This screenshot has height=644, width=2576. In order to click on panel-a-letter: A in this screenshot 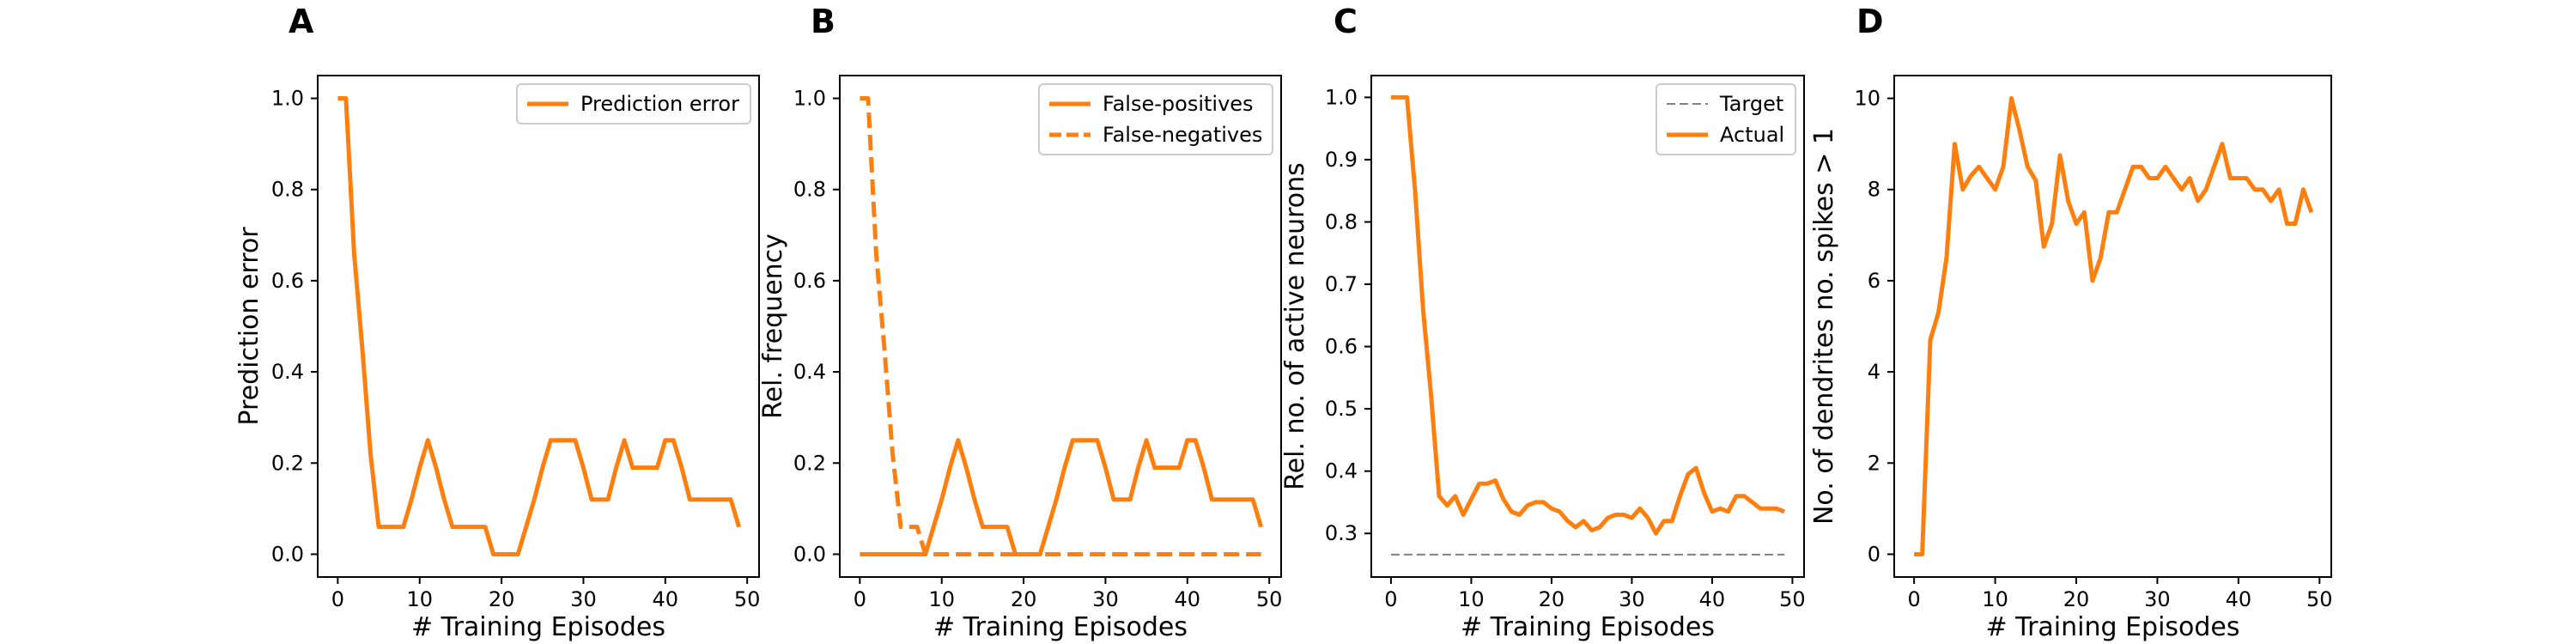, I will do `click(301, 21)`.